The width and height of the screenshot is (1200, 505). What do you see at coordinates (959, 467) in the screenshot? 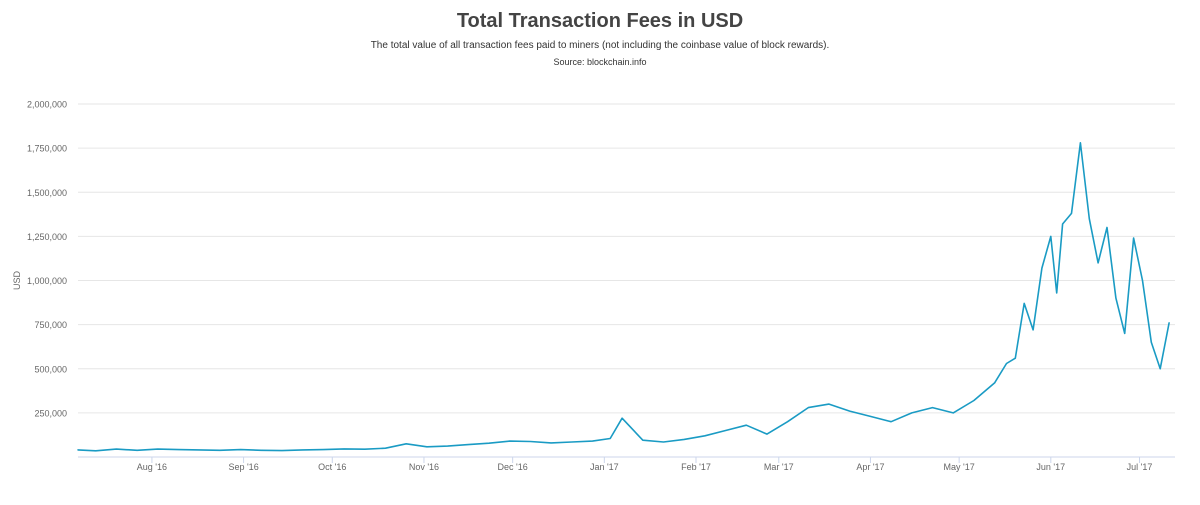
I see `x-tick-label: May '17` at bounding box center [959, 467].